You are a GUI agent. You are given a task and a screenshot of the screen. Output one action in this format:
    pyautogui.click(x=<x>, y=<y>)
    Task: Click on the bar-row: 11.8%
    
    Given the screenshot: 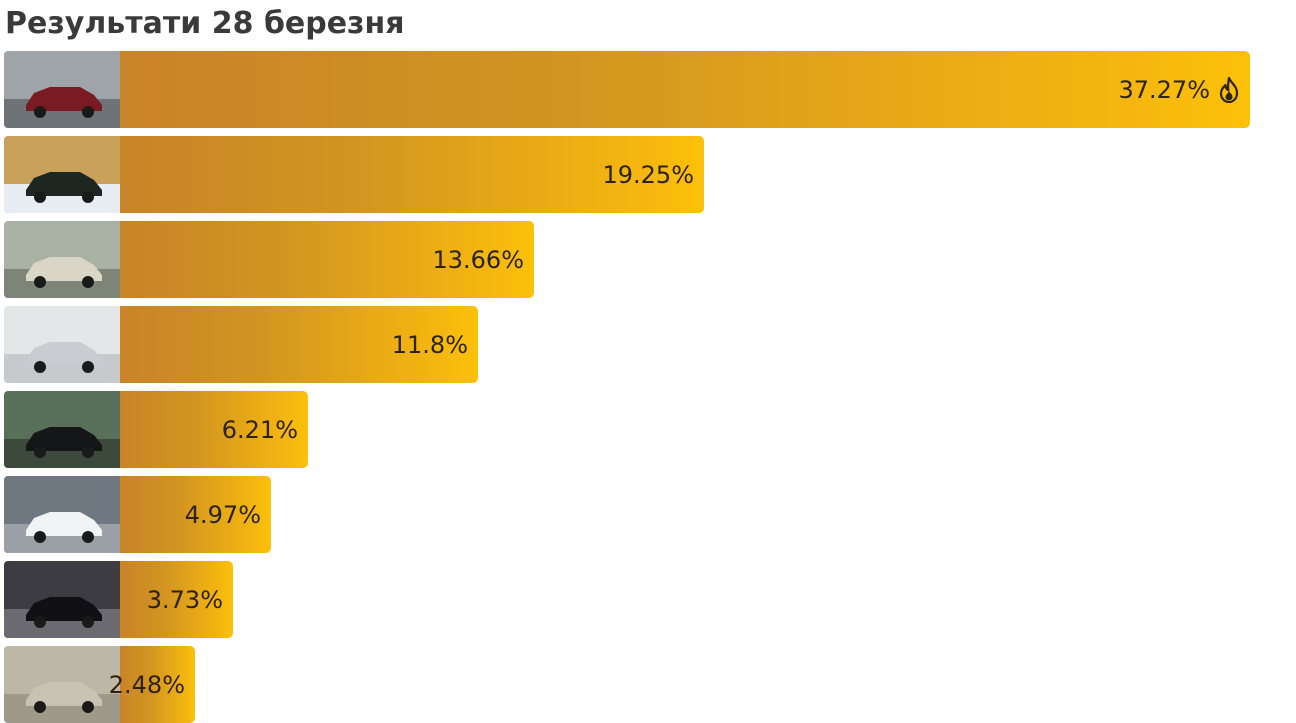 What is the action you would take?
    pyautogui.click(x=241, y=344)
    